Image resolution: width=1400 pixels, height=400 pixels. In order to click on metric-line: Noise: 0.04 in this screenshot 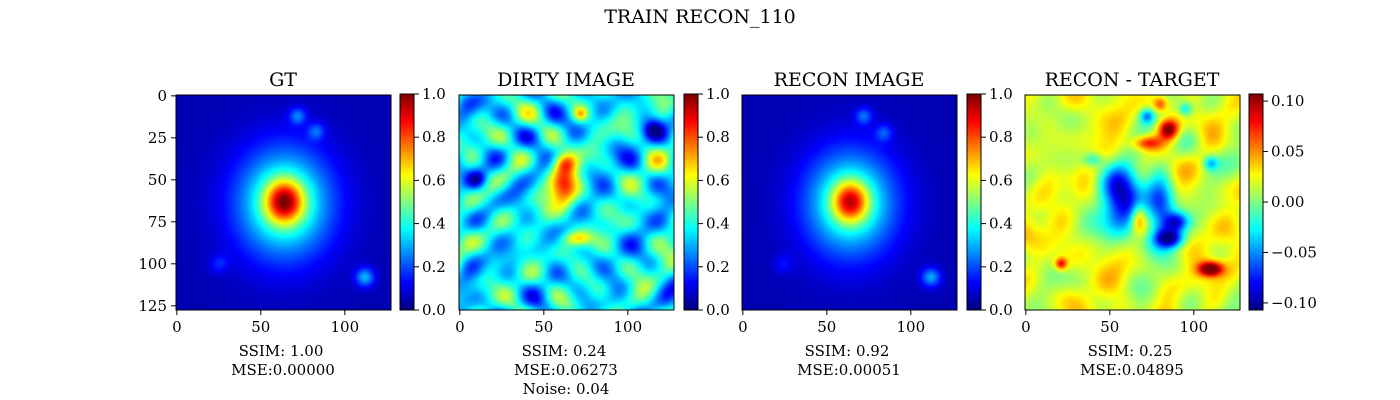, I will do `click(566, 389)`.